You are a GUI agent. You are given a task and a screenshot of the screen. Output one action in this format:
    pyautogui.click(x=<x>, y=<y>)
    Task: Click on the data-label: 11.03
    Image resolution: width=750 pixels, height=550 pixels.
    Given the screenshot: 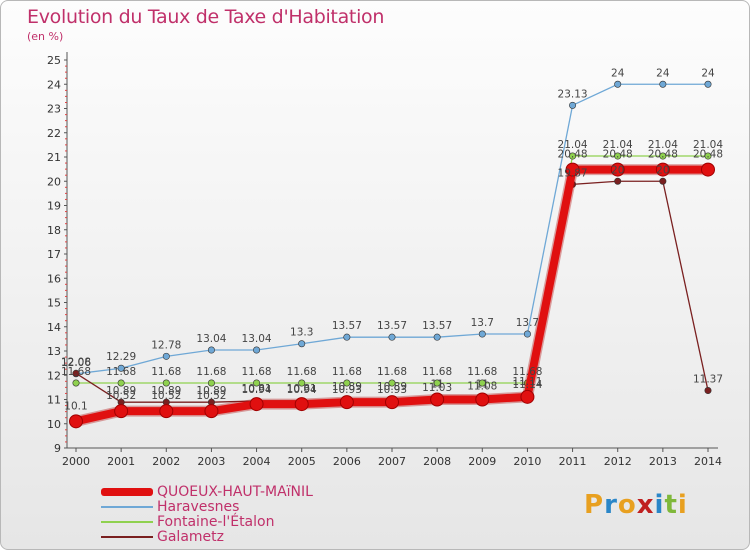 What is the action you would take?
    pyautogui.click(x=437, y=388)
    